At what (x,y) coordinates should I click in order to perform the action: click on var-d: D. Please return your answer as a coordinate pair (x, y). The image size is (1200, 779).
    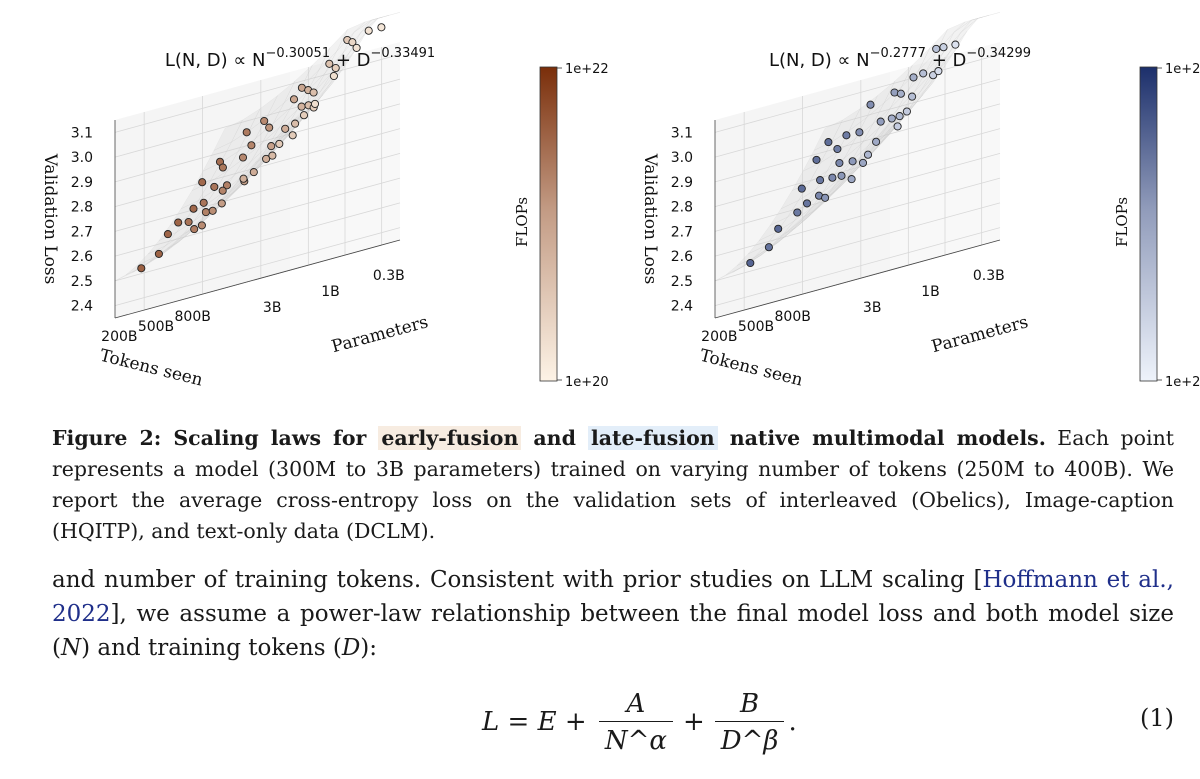
    Looking at the image, I should click on (351, 648).